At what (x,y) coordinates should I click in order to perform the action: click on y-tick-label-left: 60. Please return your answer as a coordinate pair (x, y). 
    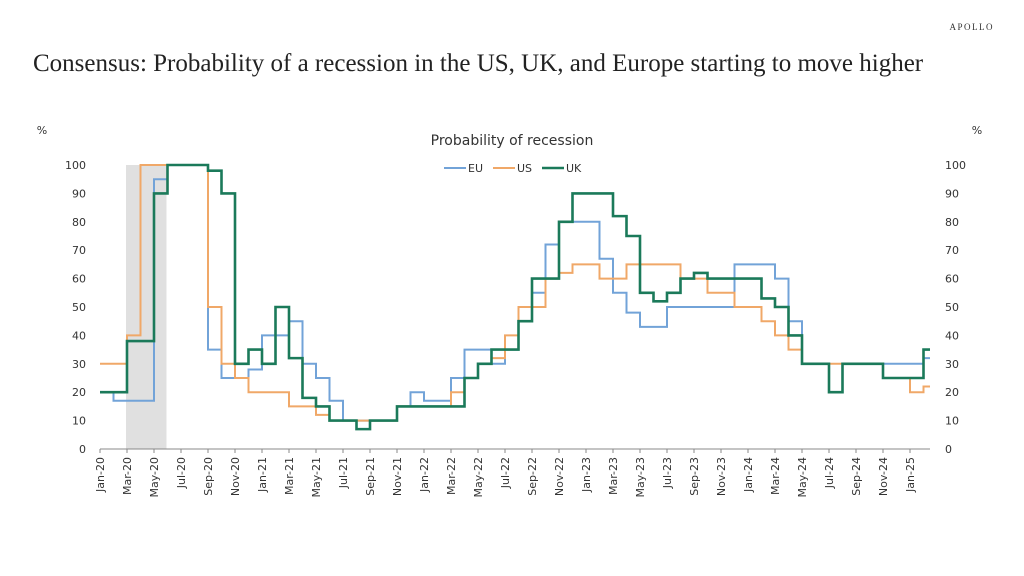
    Looking at the image, I should click on (79, 279).